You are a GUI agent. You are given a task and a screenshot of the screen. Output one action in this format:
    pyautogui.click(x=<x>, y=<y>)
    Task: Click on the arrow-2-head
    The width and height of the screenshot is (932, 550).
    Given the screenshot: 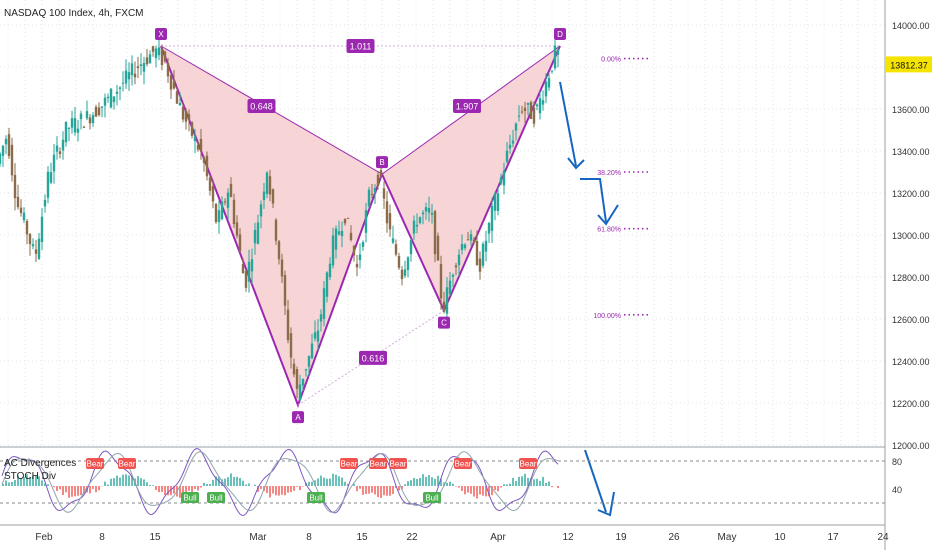 What is the action you would take?
    pyautogui.click(x=608, y=215)
    